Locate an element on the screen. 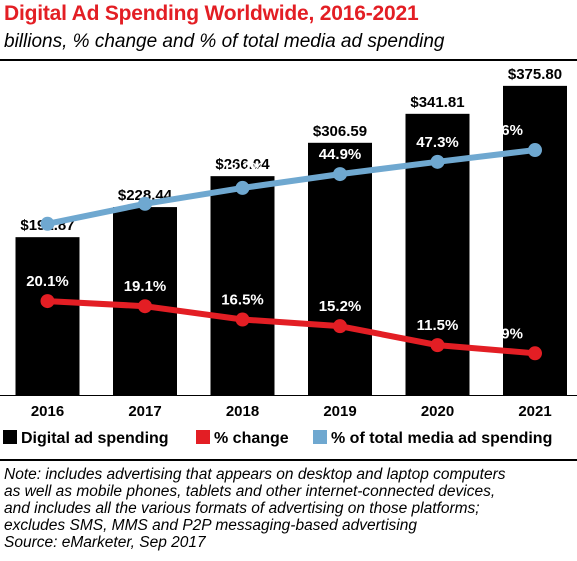 The width and height of the screenshot is (577, 561). pct-share-point-2018 is located at coordinates (242, 187).